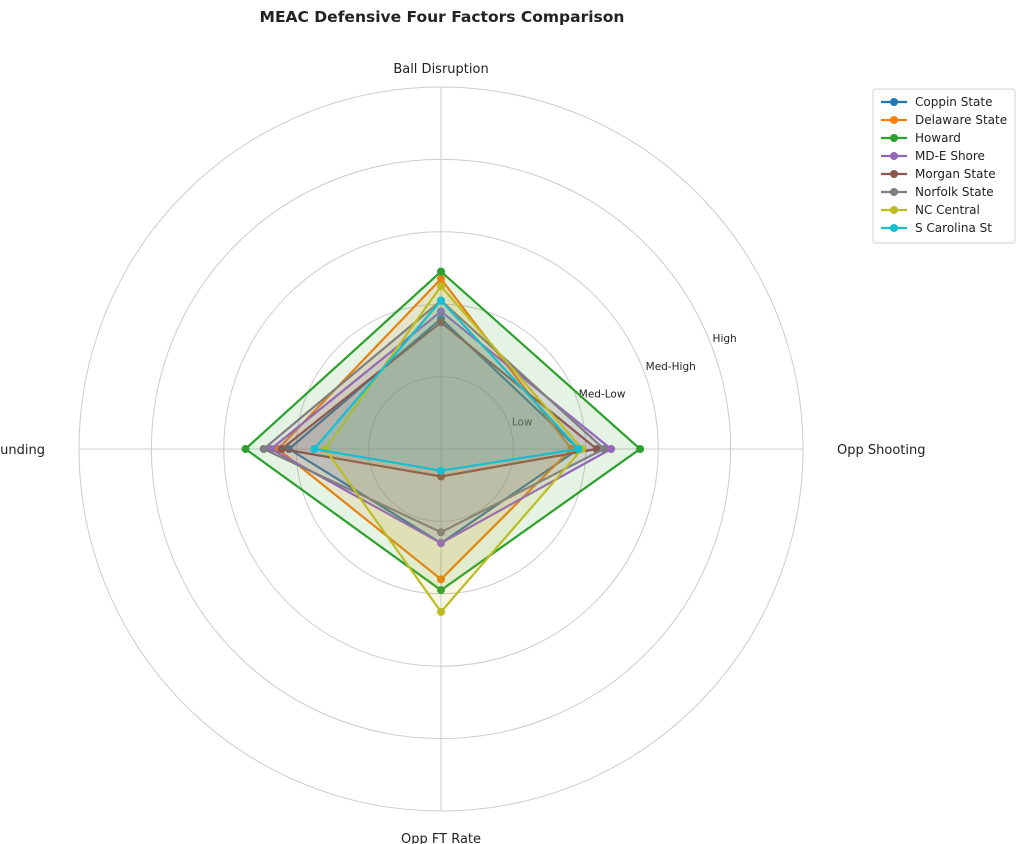  What do you see at coordinates (441, 838) in the screenshot?
I see `axis-label: Opp FT Rate` at bounding box center [441, 838].